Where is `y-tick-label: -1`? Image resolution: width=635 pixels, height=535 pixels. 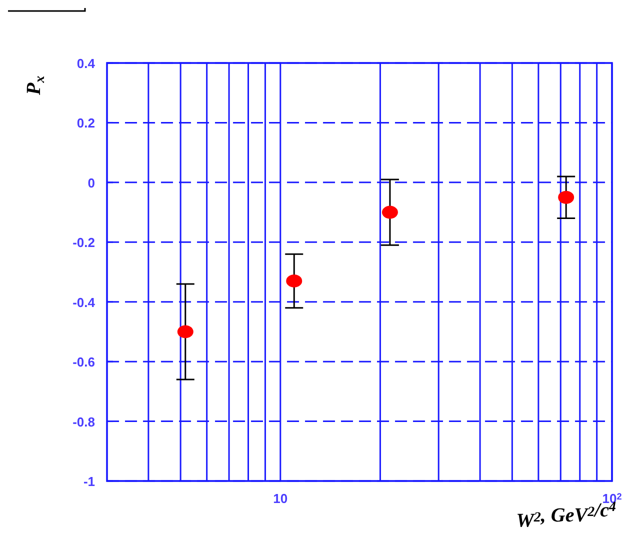 y-tick-label: -1 is located at coordinates (89, 481).